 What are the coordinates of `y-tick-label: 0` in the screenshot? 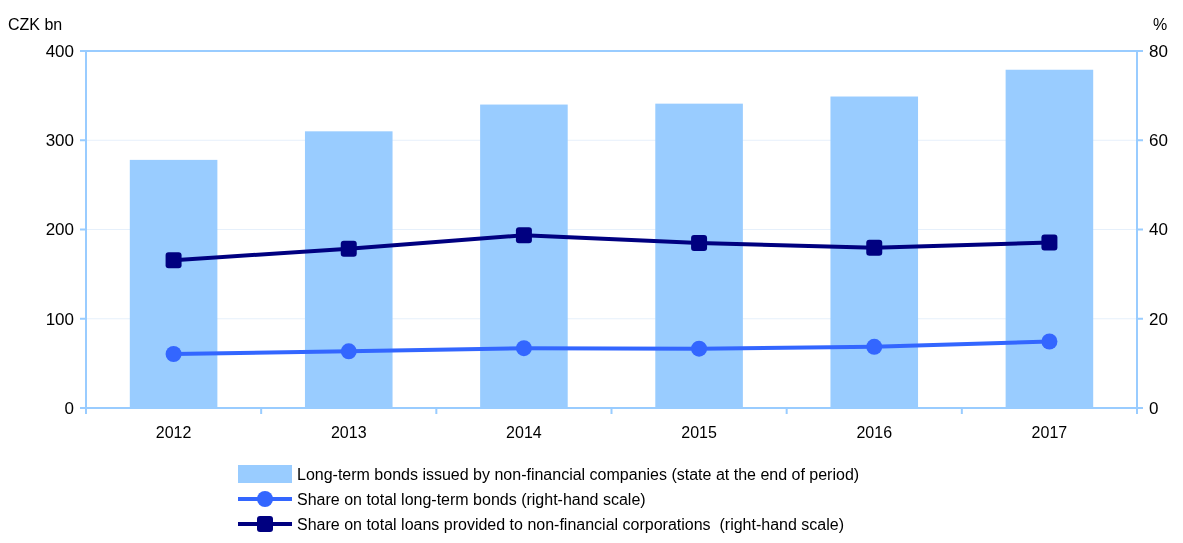 It's located at (69, 408).